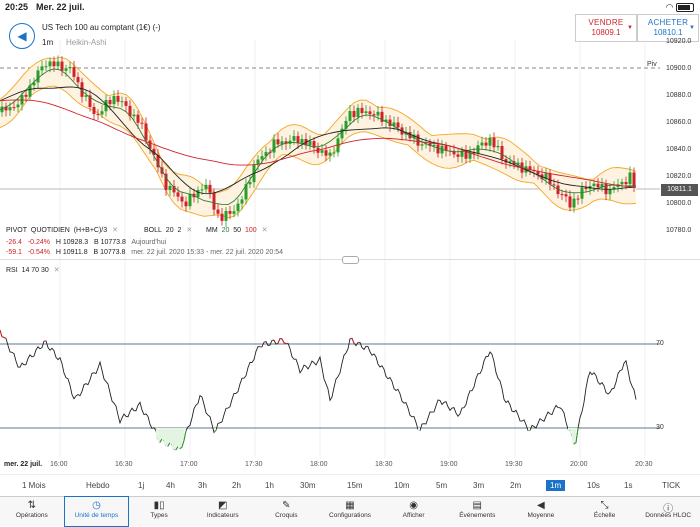 The width and height of the screenshot is (700, 527). What do you see at coordinates (668, 515) in the screenshot?
I see `tab-label: Données HLOC` at bounding box center [668, 515].